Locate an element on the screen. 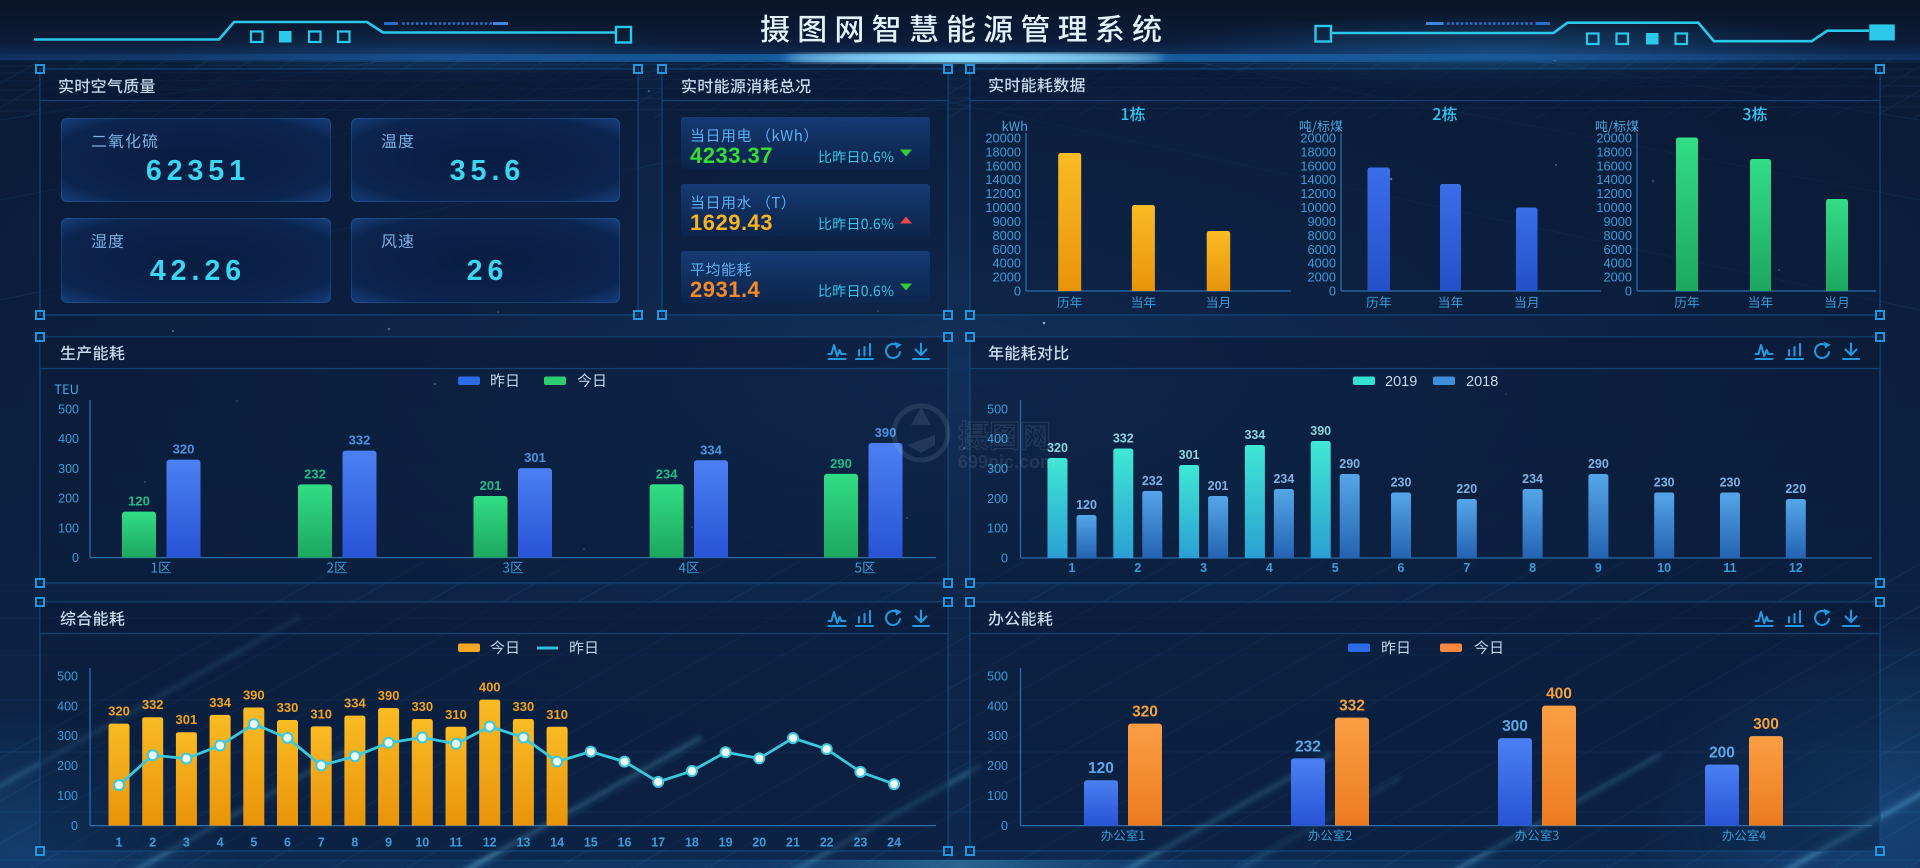  svg-text: 24 is located at coordinates (894, 843).